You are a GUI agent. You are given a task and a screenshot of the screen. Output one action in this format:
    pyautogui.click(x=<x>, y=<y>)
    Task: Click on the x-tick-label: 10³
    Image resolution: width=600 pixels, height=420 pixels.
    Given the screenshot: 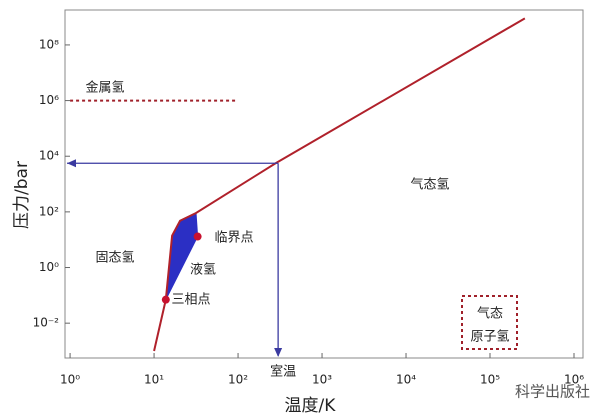 What is the action you would take?
    pyautogui.click(x=322, y=380)
    